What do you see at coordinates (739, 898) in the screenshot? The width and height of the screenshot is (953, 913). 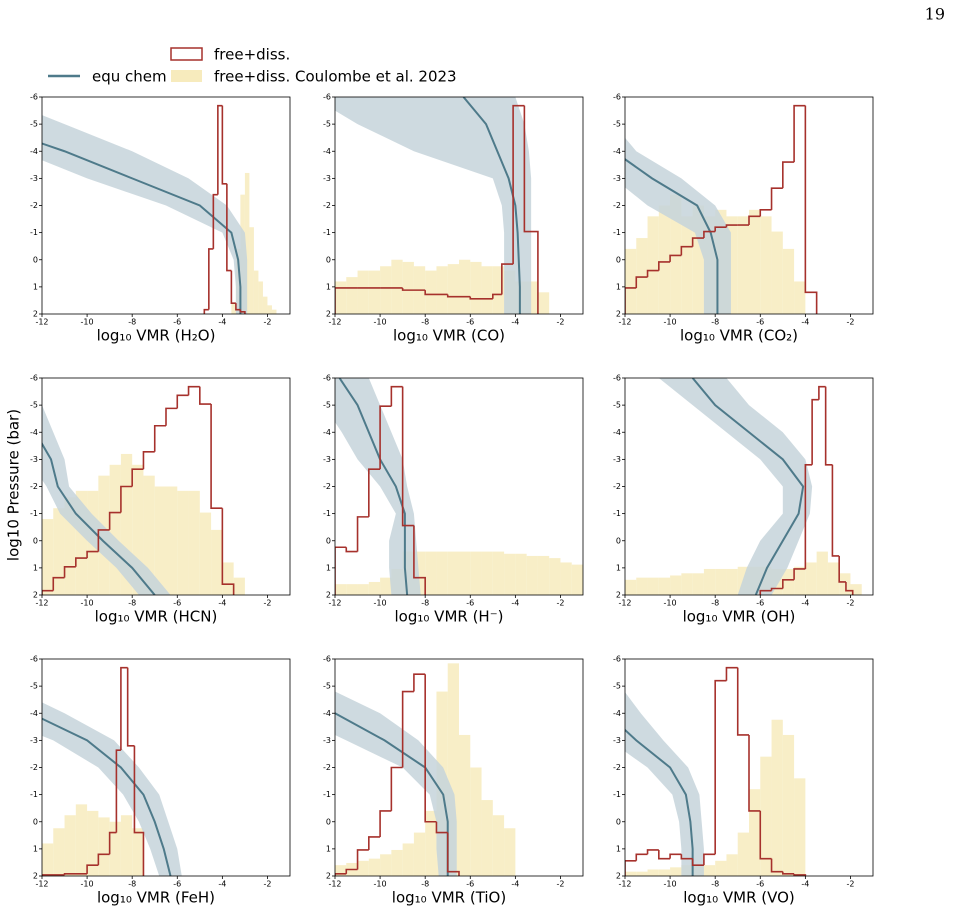 I see `x-axis-label: log₁₀ VMR (VO)` at bounding box center [739, 898].